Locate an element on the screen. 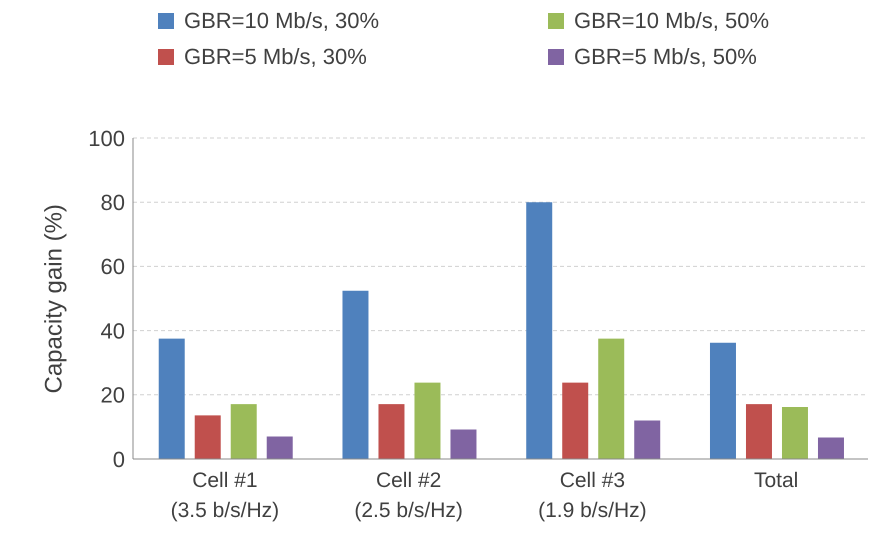  legend-label: GBR=10 Mb/s, 30% is located at coordinates (282, 21).